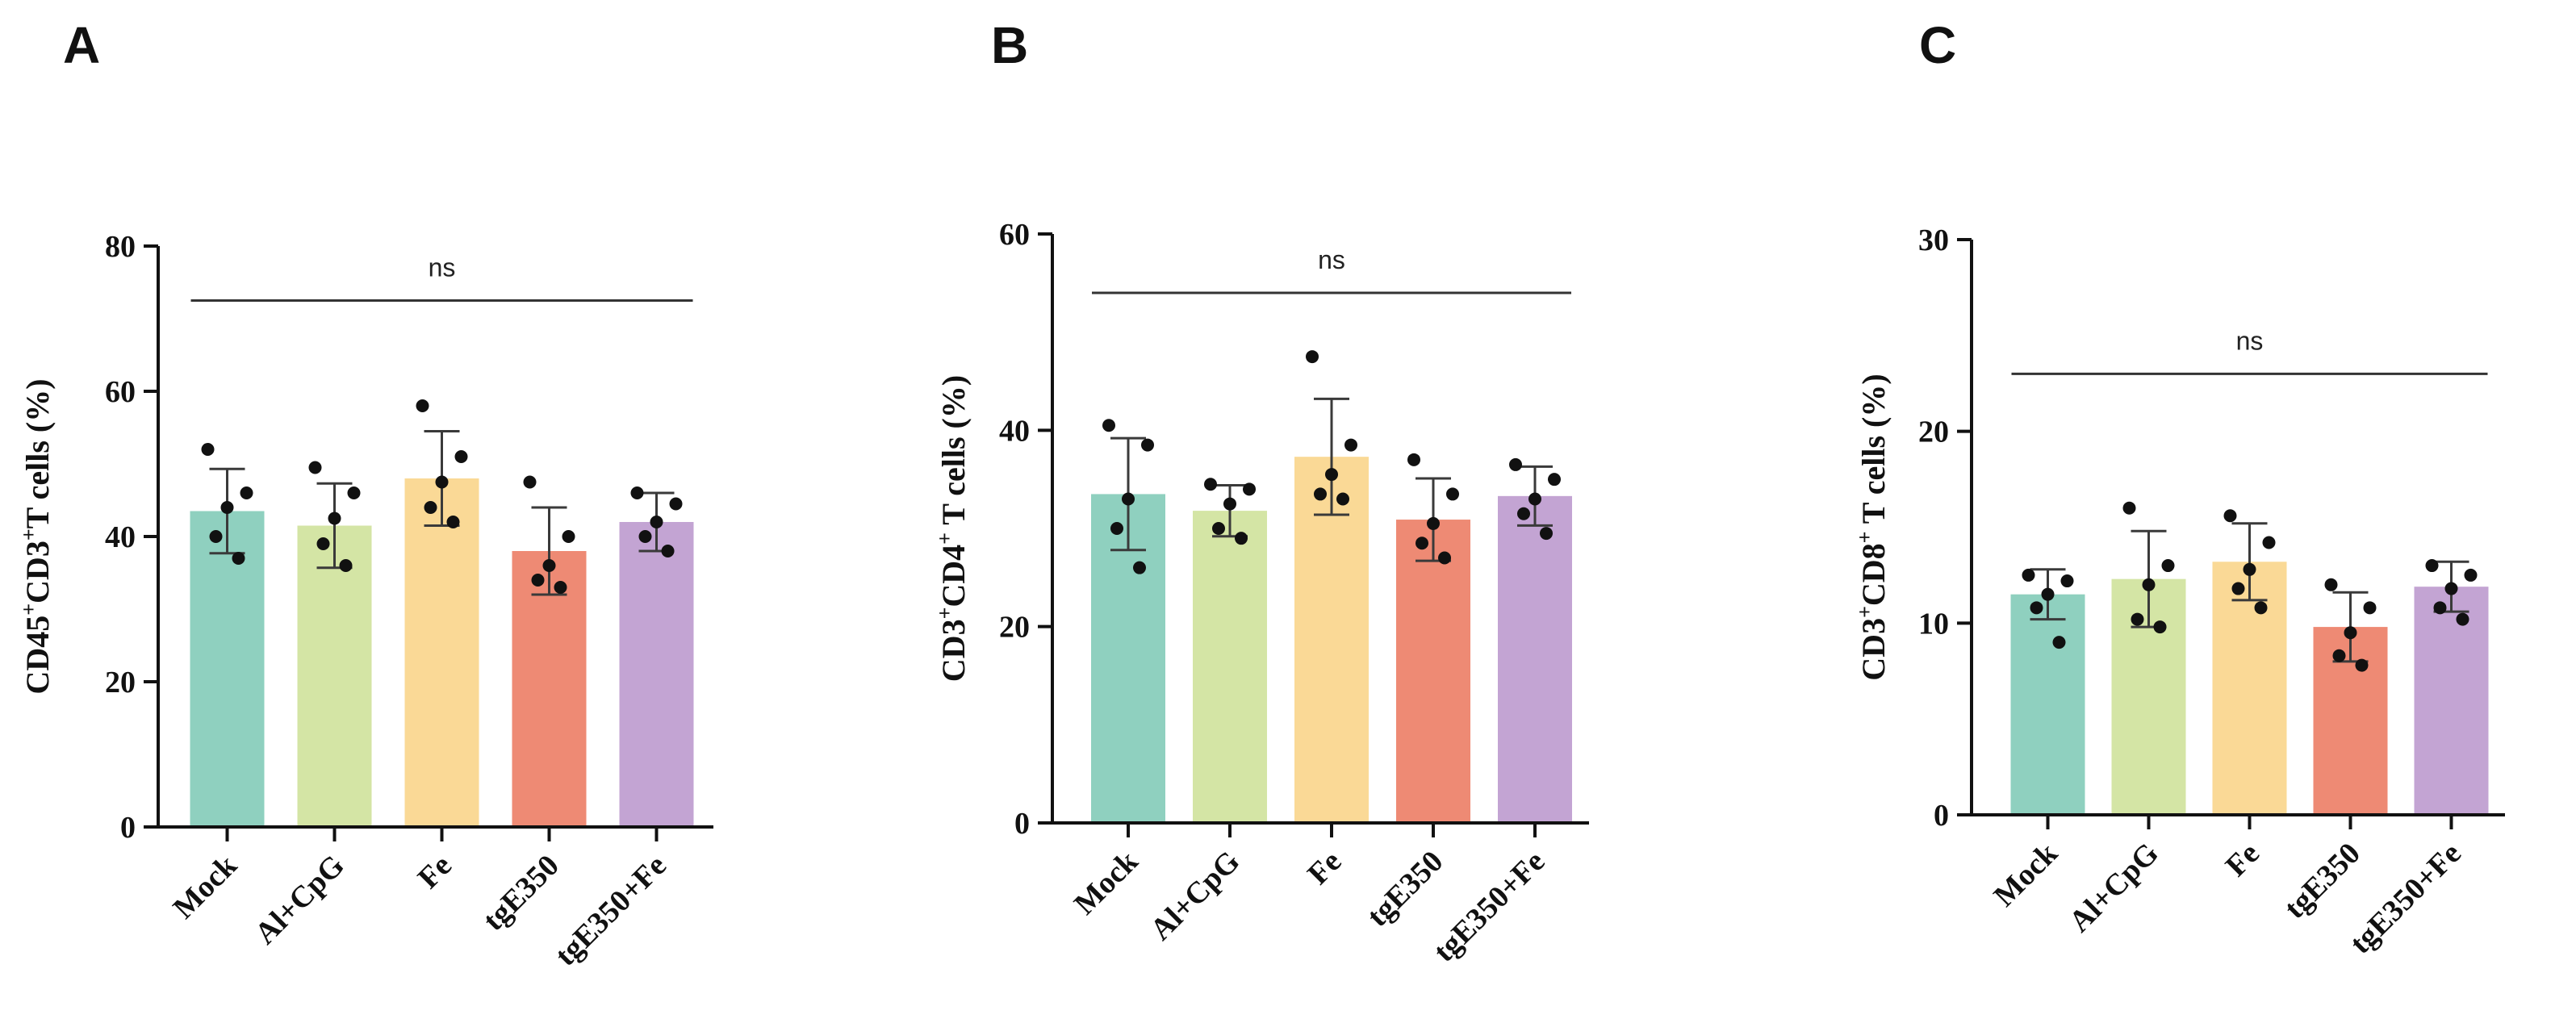  Describe the element at coordinates (300, 900) in the screenshot. I see `x-tick-label: Al+CpG` at that location.